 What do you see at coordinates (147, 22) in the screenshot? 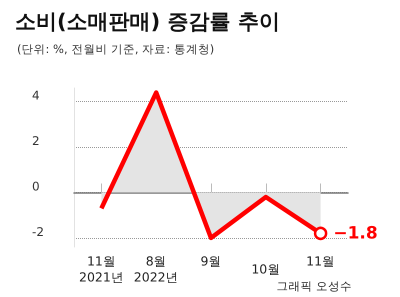
I see `chart-title: 소비(소매판매) 증감률 추이` at bounding box center [147, 22].